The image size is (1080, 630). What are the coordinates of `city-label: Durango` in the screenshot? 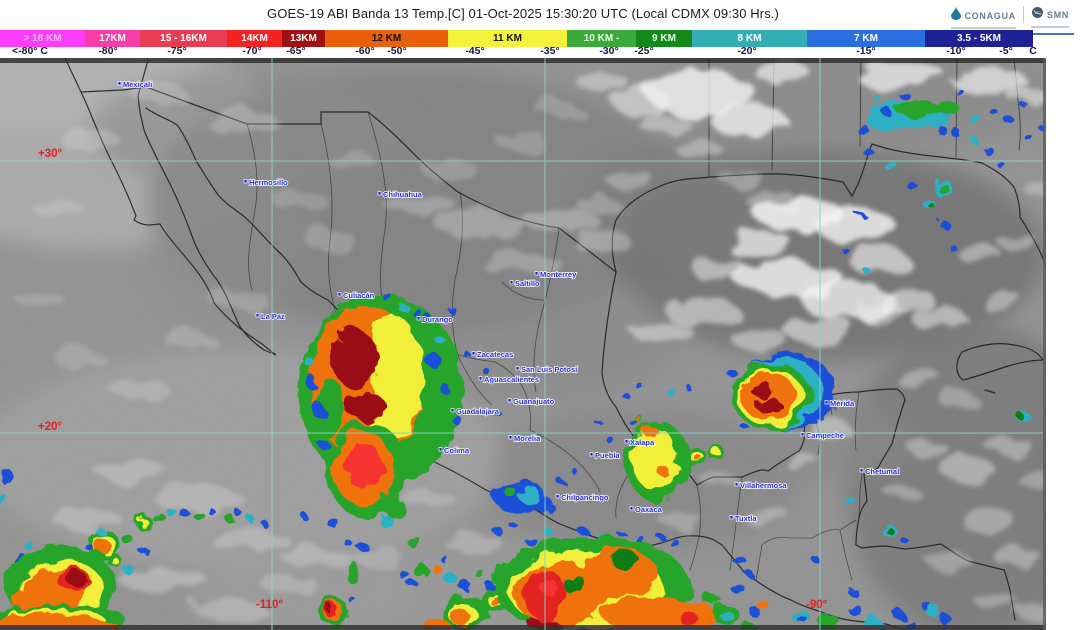 It's located at (435, 319).